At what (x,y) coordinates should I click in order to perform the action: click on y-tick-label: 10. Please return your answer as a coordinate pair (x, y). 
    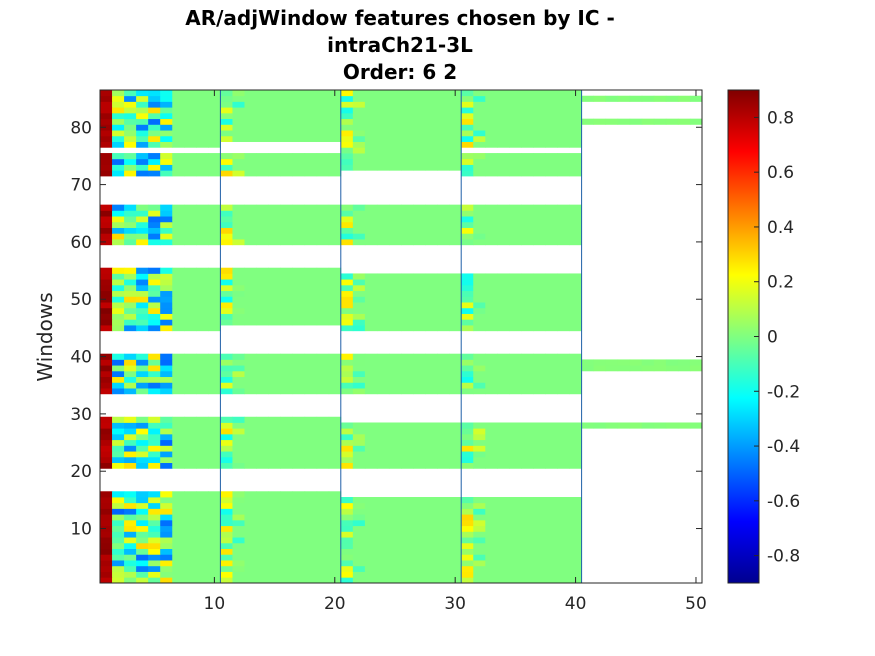
    Looking at the image, I should click on (81, 530).